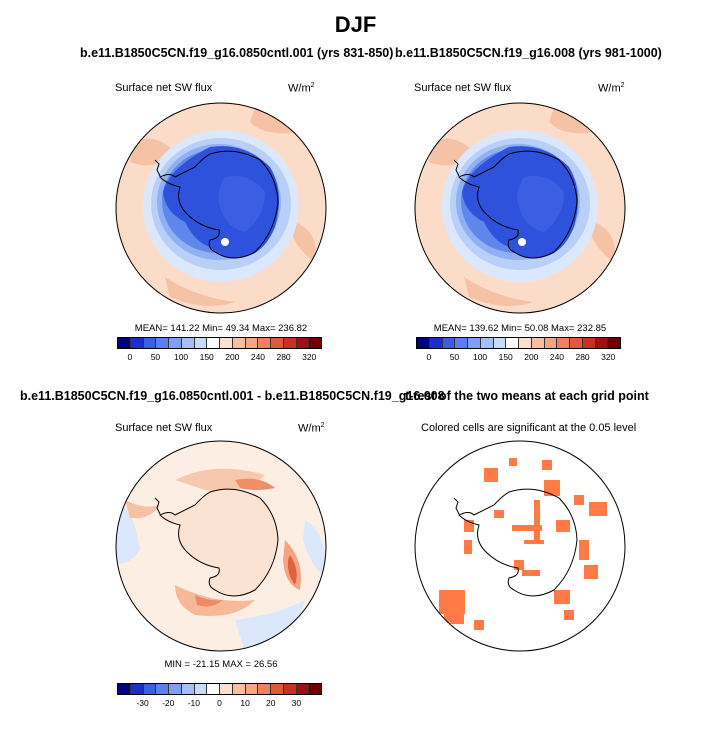 The width and height of the screenshot is (711, 738). I want to click on colorbar-tick-label: -10, so click(194, 703).